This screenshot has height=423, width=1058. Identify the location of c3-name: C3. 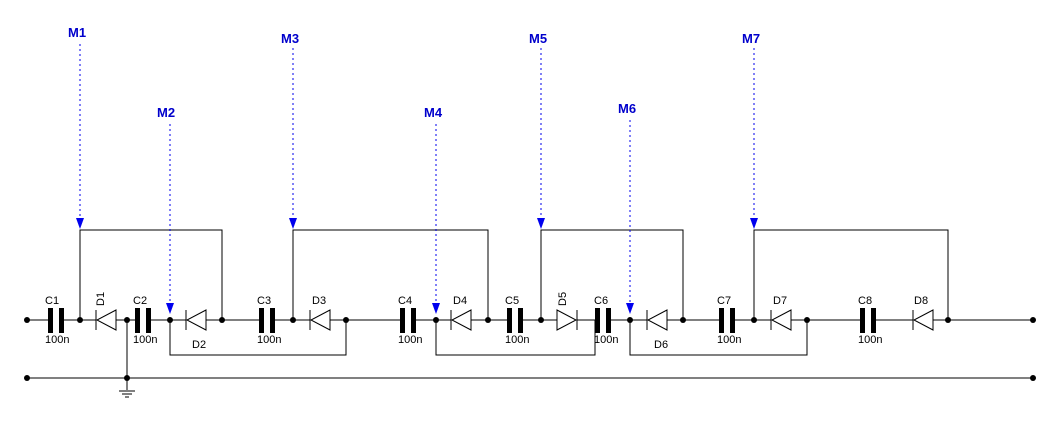
(264, 301).